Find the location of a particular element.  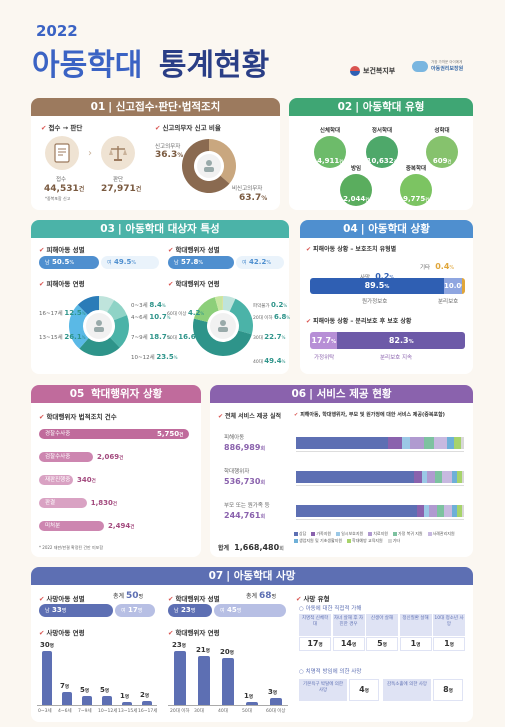

s04-sub1: ✔ 피해아동 상황 – 보호조치 유형별 is located at coordinates (351, 249).